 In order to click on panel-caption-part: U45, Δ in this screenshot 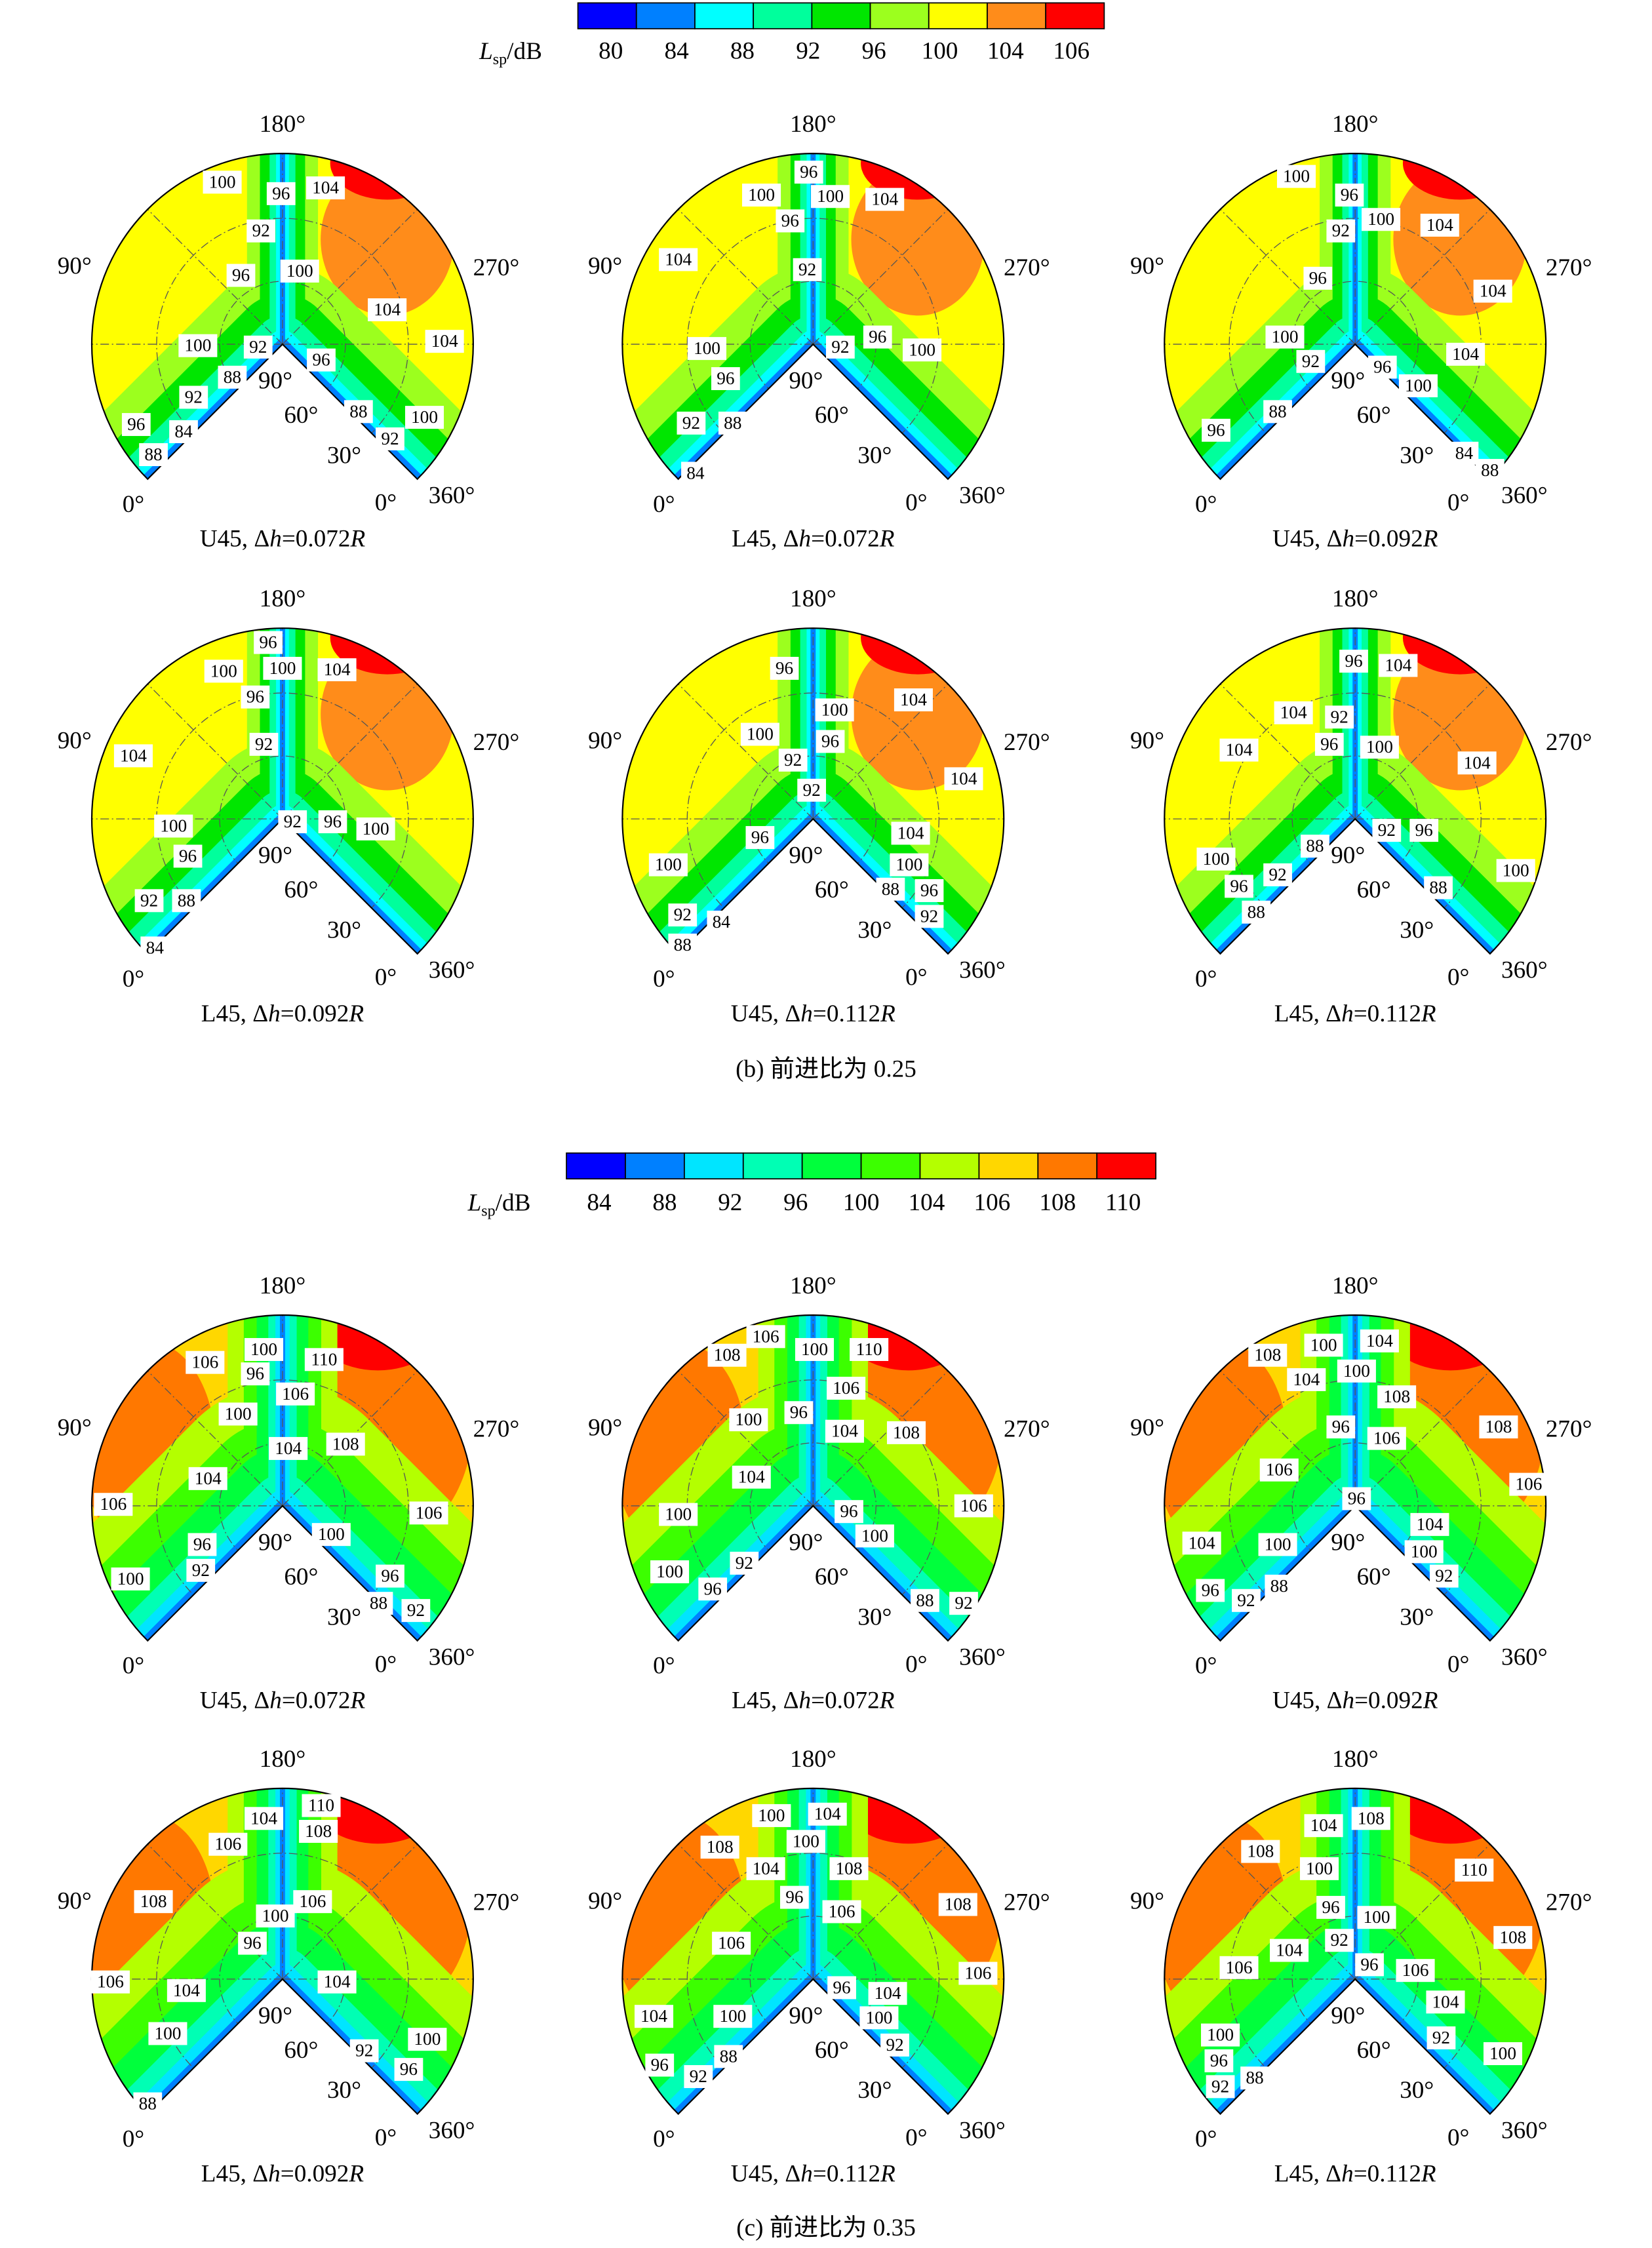, I will do `click(1307, 1700)`.